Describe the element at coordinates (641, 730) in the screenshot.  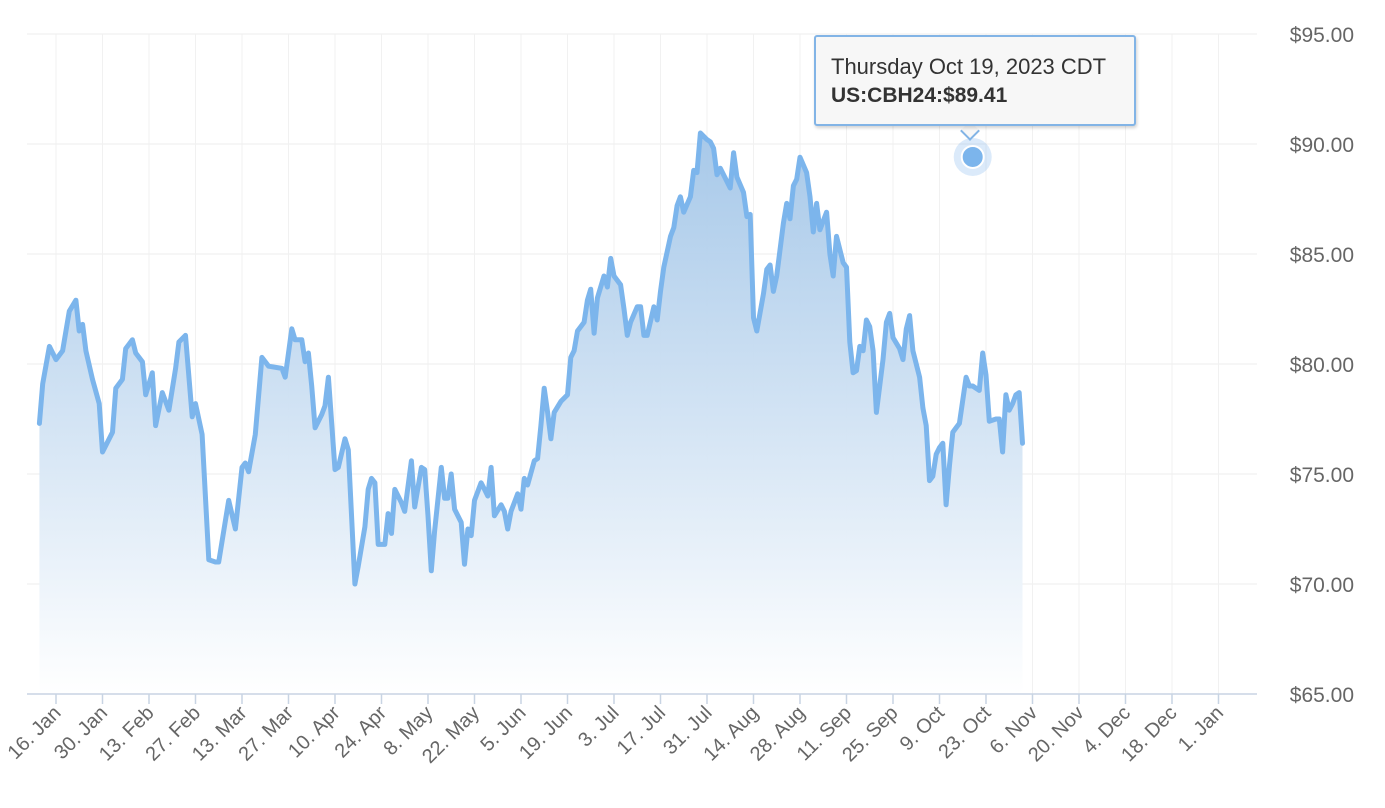
I see `x-tick-label: 17. Jul` at that location.